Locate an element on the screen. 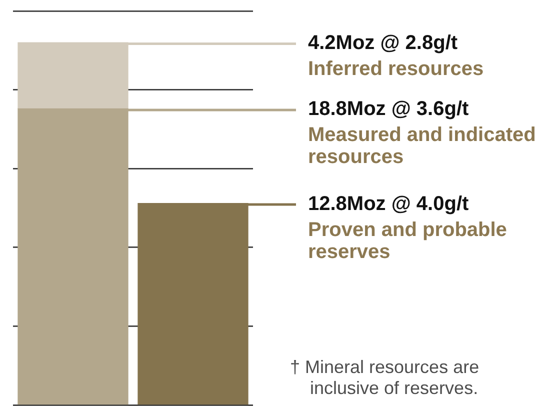 Image resolution: width=554 pixels, height=406 pixels. text: Proven and probable reserves is located at coordinates (407, 240).